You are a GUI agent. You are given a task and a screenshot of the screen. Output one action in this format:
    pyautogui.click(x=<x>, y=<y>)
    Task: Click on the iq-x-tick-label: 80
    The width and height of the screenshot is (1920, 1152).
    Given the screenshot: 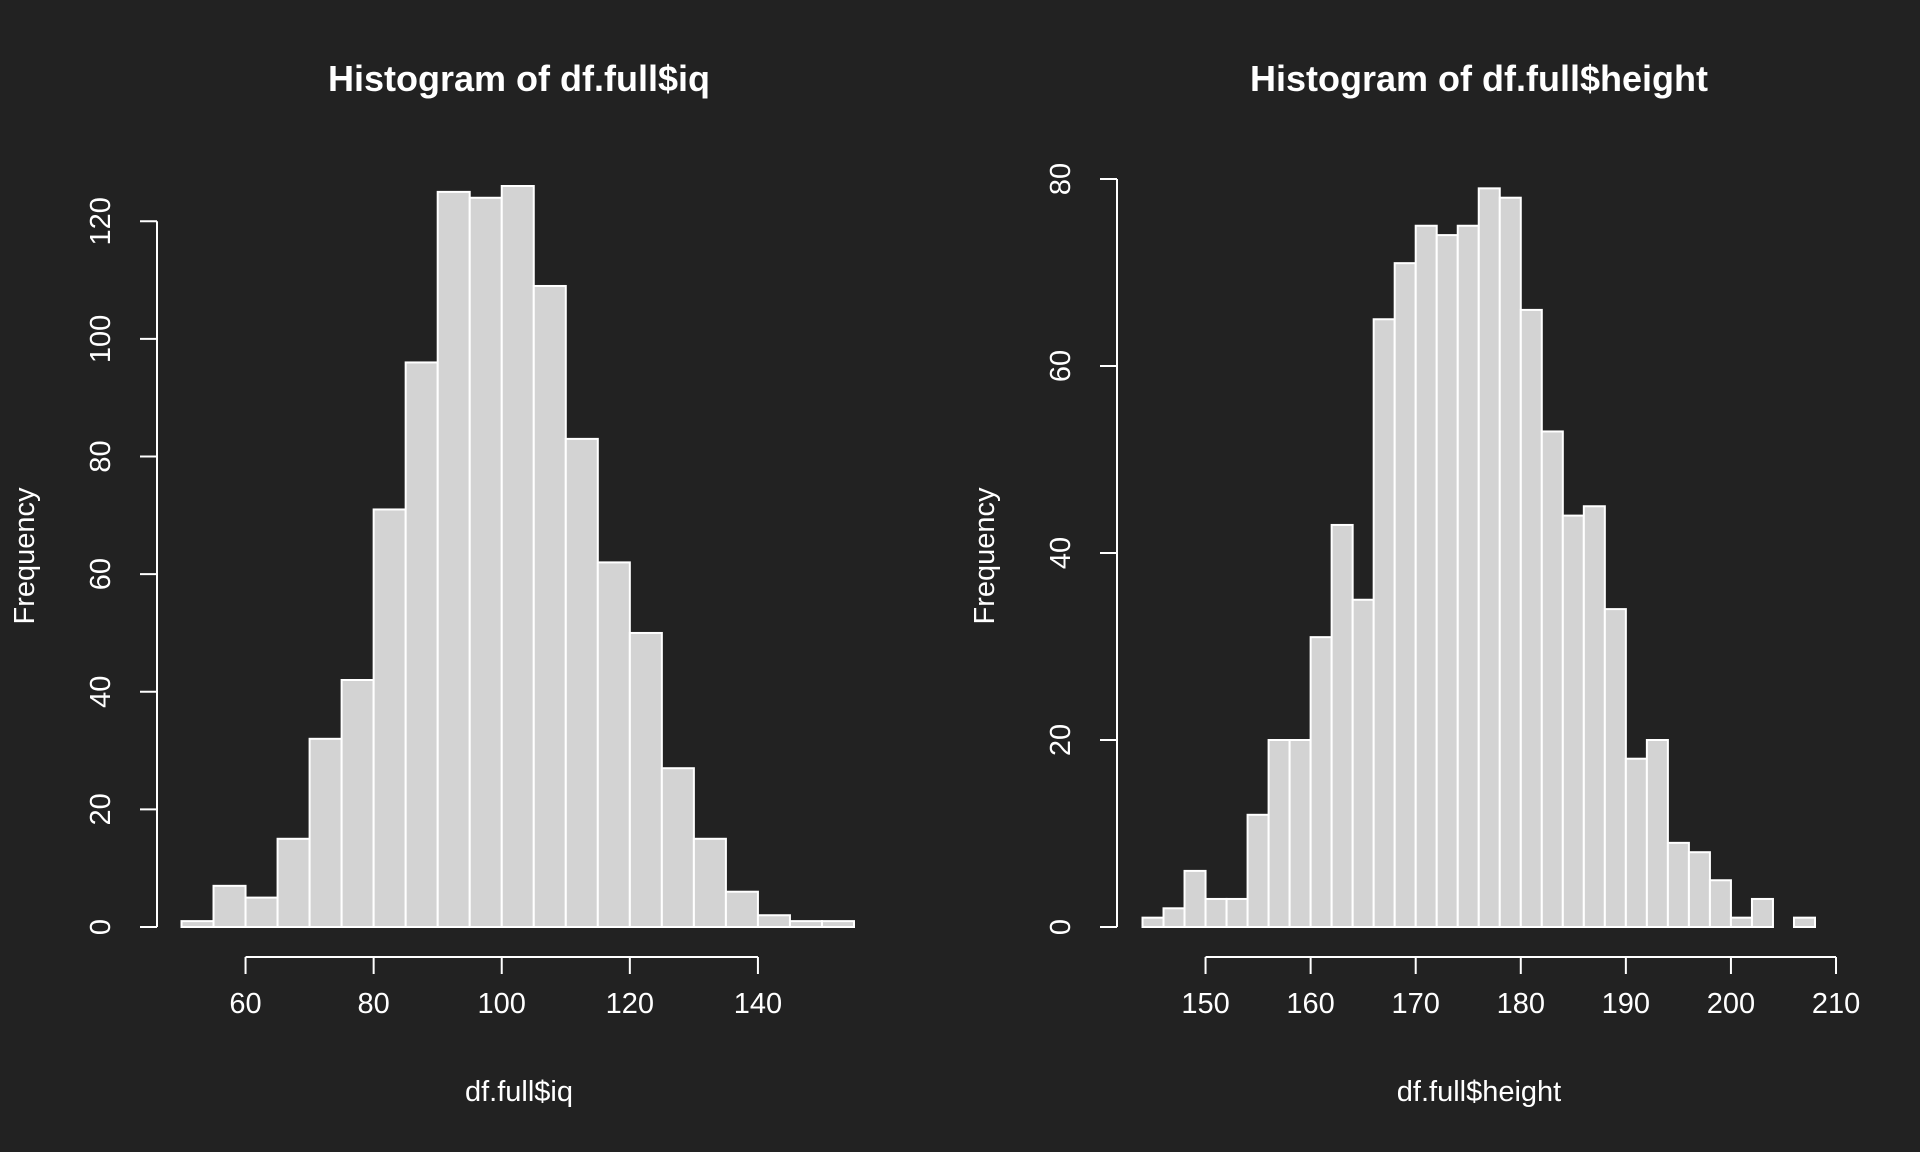 What is the action you would take?
    pyautogui.click(x=374, y=1004)
    